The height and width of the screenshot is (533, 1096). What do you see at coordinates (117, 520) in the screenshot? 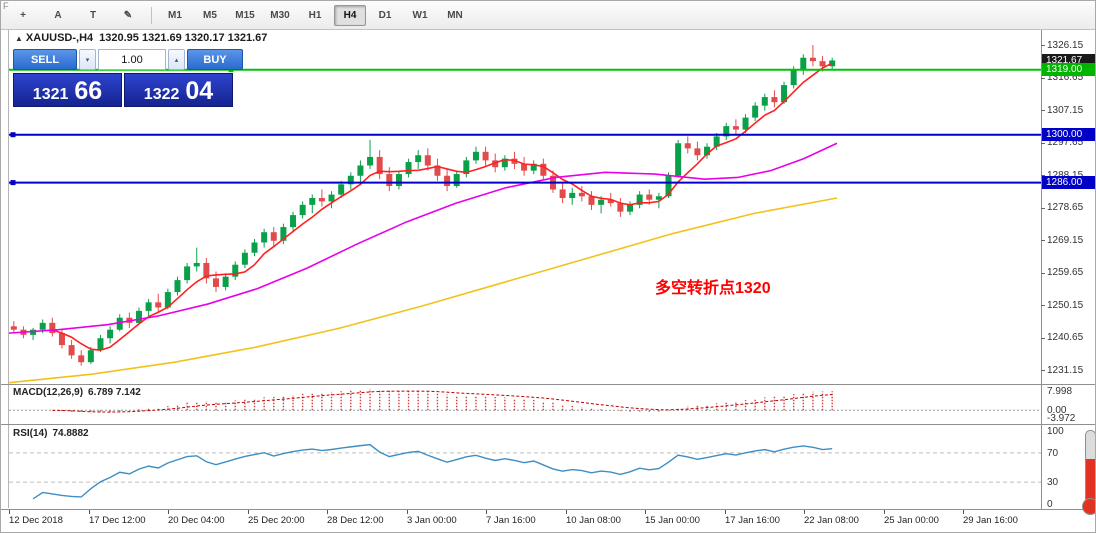
I see `time-axis-label: 17 Dec 12:00` at bounding box center [117, 520].